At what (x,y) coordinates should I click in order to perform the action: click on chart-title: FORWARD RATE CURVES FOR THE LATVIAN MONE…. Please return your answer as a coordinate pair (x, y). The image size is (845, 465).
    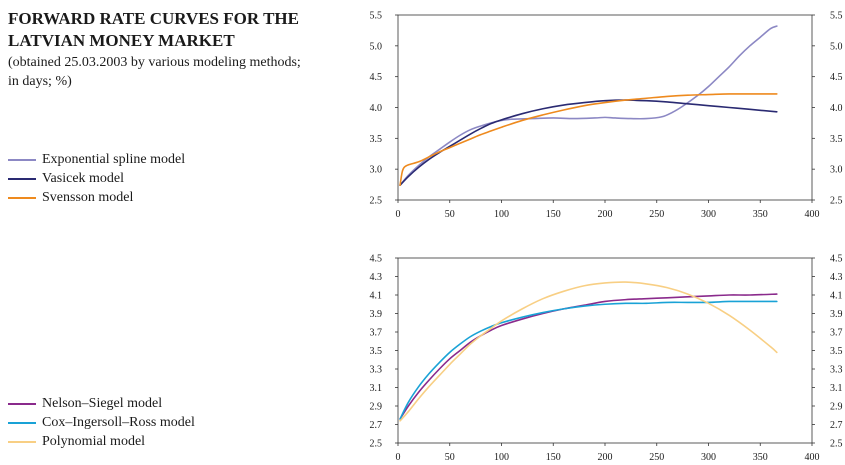
    Looking at the image, I should click on (173, 30).